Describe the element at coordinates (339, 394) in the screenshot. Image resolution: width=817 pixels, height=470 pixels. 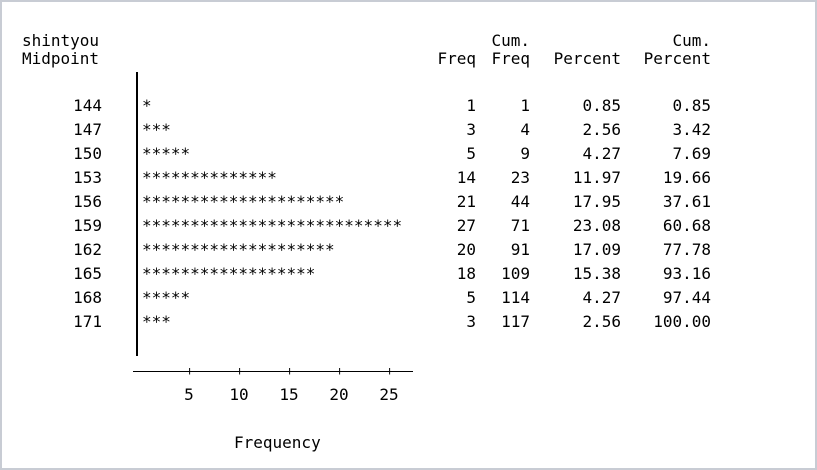
I see `x-tick-label: 20` at that location.